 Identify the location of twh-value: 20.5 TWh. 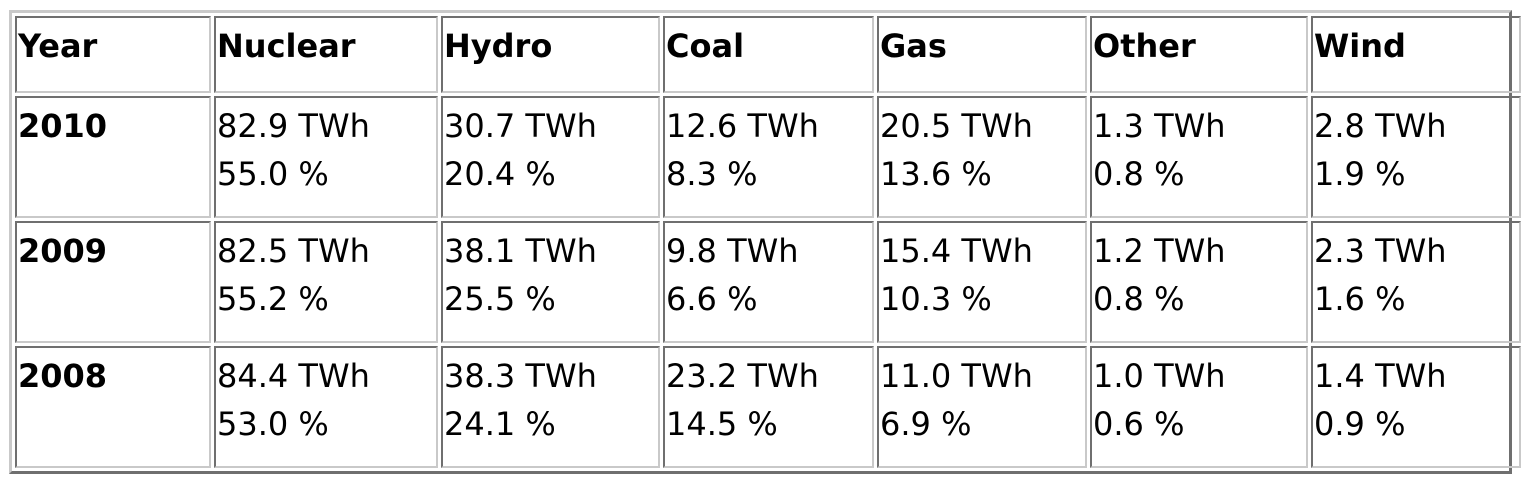
(956, 126).